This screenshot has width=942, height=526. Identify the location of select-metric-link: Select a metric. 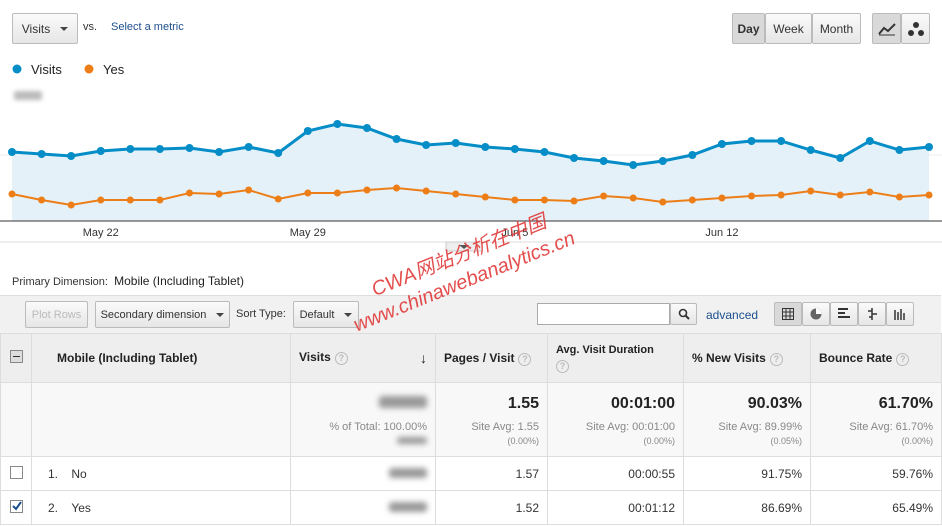
(147, 27).